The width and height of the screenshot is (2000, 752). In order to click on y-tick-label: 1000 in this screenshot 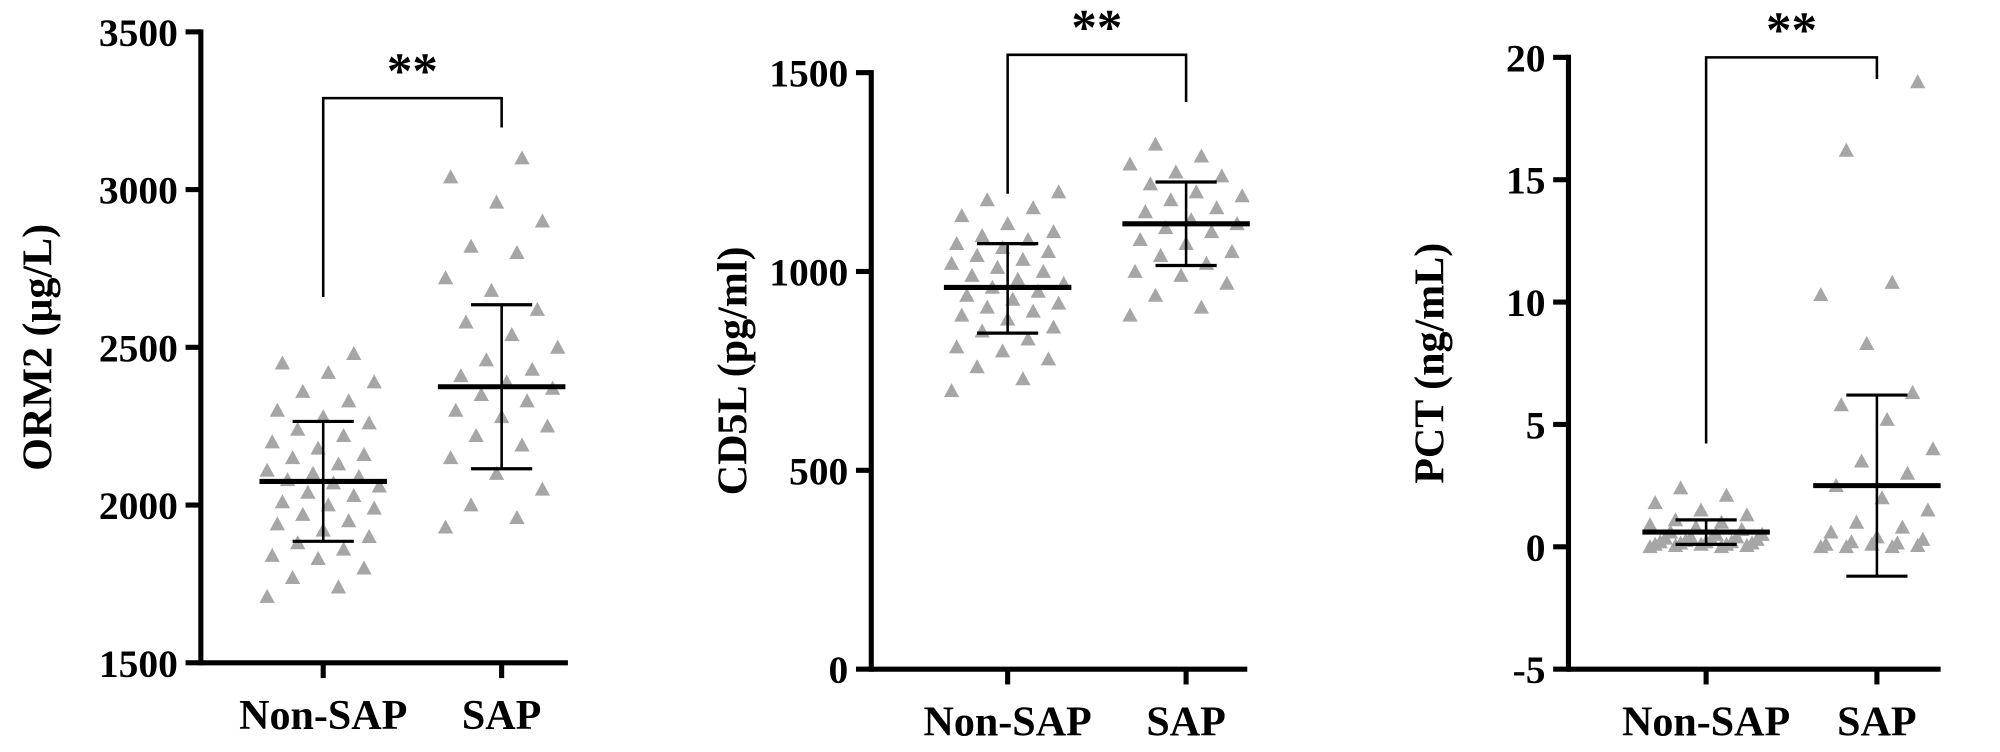, I will do `click(808, 273)`.